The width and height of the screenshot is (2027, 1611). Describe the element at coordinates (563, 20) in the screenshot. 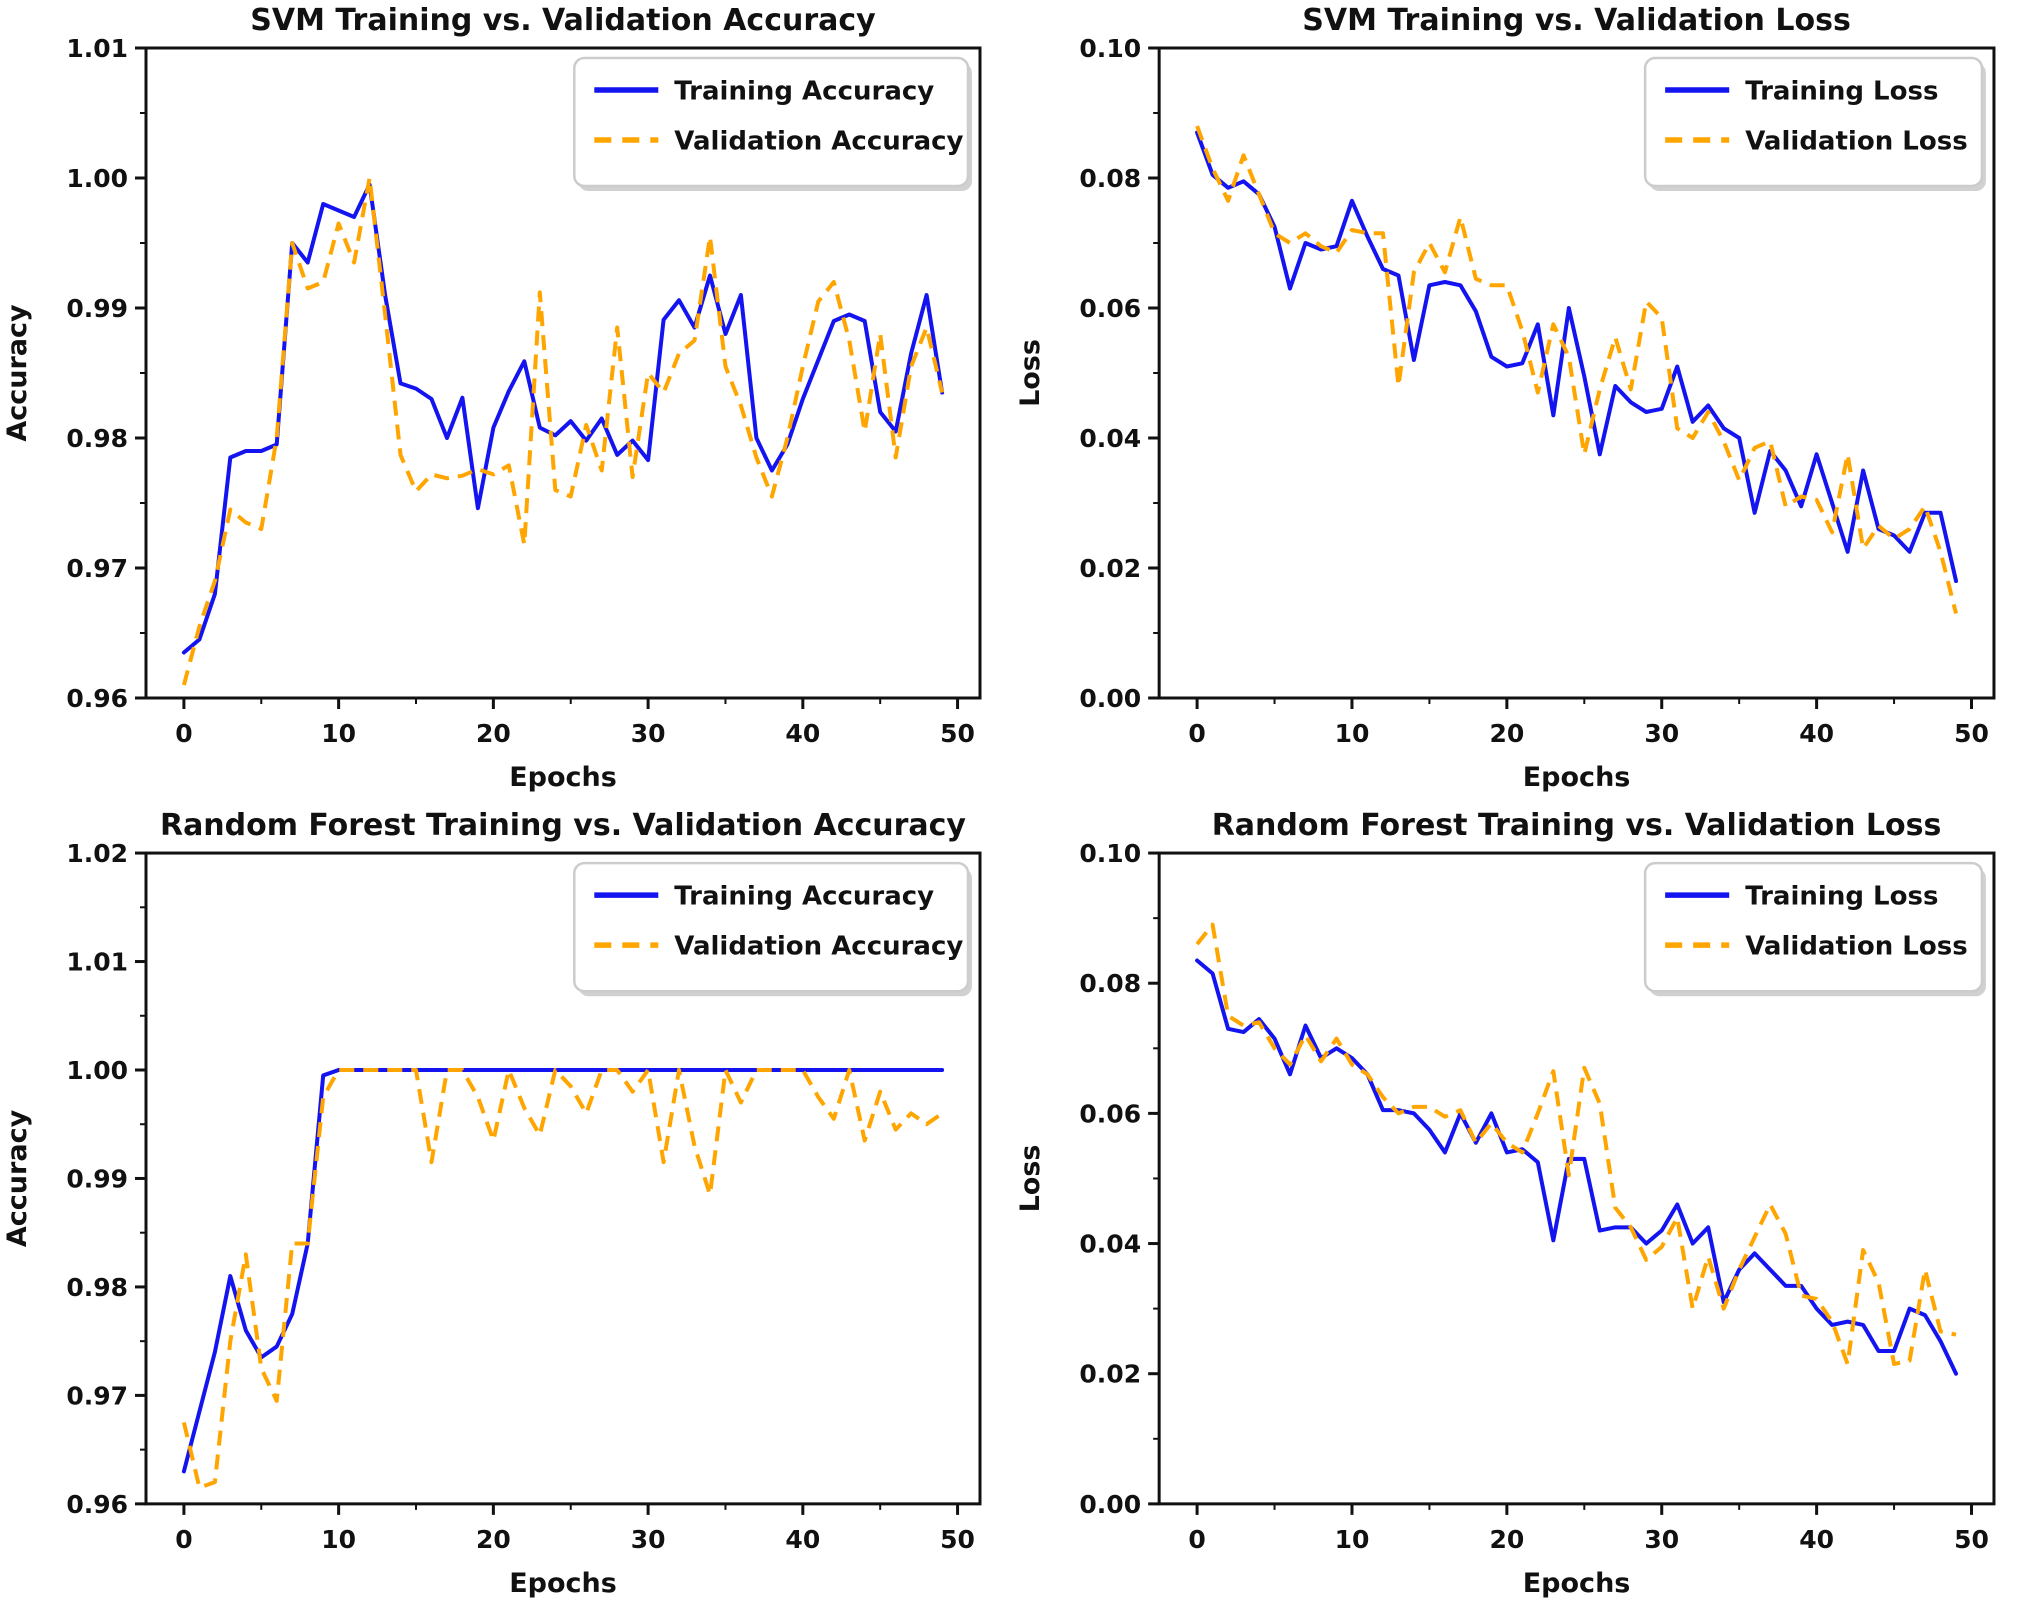

I see `svm-accuracy-title: SVM Training vs. Validation Accuracy` at that location.